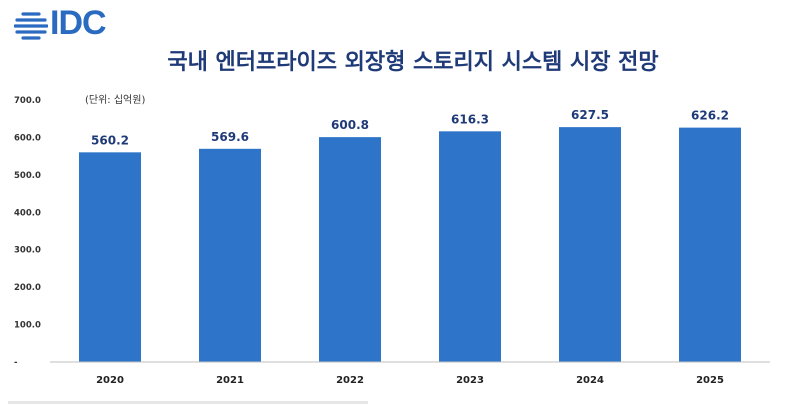  Describe the element at coordinates (16, 363) in the screenshot. I see `y-tick-label: -` at that location.